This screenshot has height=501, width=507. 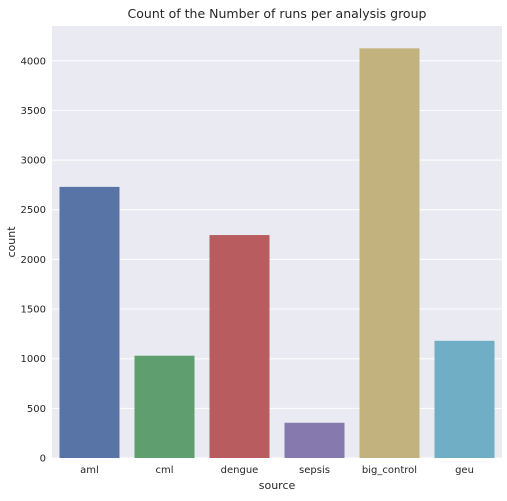 I want to click on x-axis-label: source, so click(x=277, y=485).